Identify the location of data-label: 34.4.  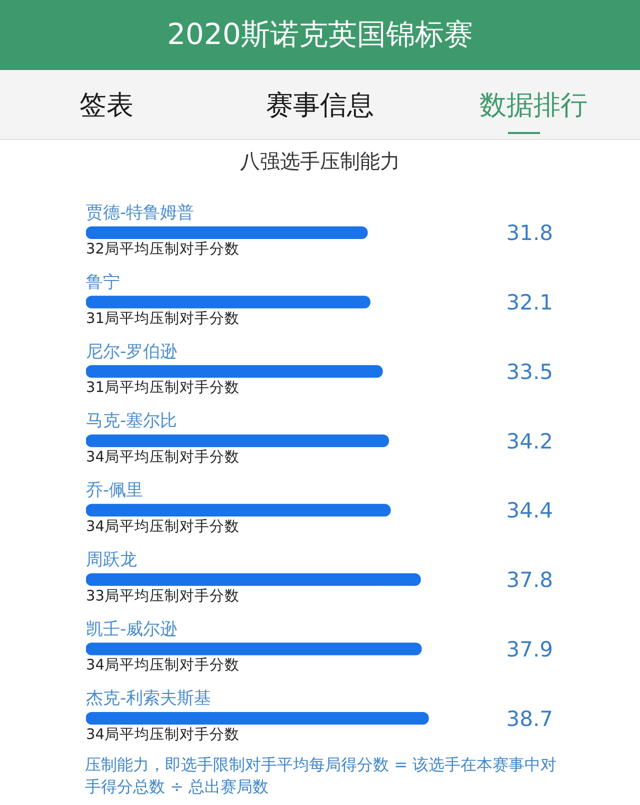
(529, 510).